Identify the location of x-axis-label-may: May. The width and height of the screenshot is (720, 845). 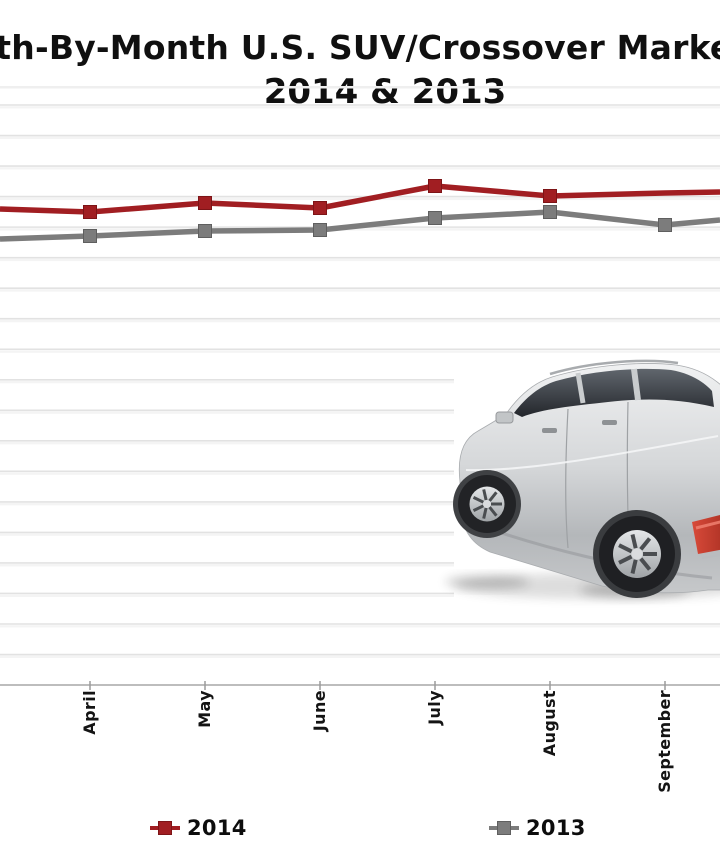
(204, 709).